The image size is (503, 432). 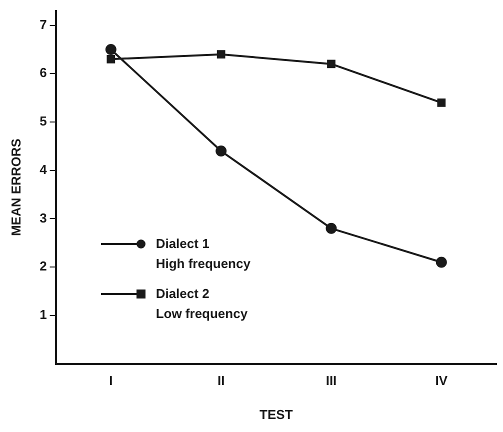 I want to click on y-axis-title: MEAN ERRORS, so click(x=16, y=187).